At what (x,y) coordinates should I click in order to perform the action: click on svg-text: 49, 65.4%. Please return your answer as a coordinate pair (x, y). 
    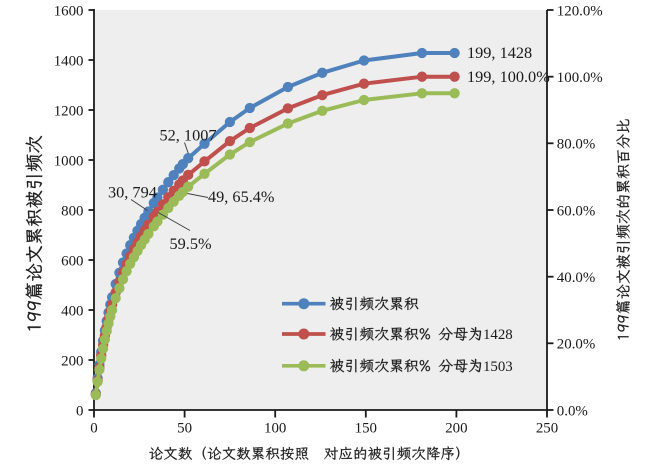
    Looking at the image, I should click on (241, 196).